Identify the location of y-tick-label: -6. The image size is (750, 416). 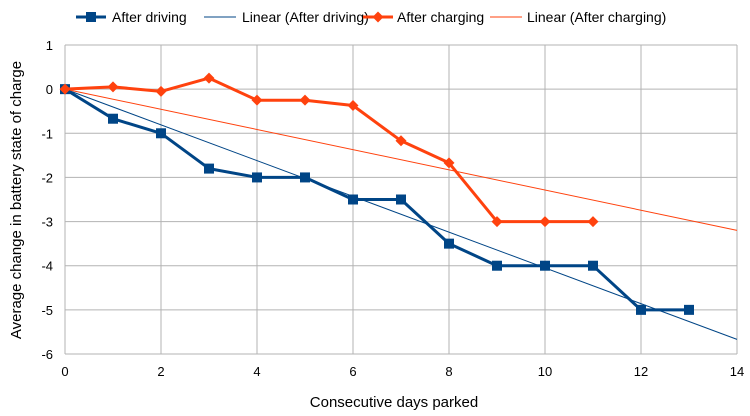
(47, 354).